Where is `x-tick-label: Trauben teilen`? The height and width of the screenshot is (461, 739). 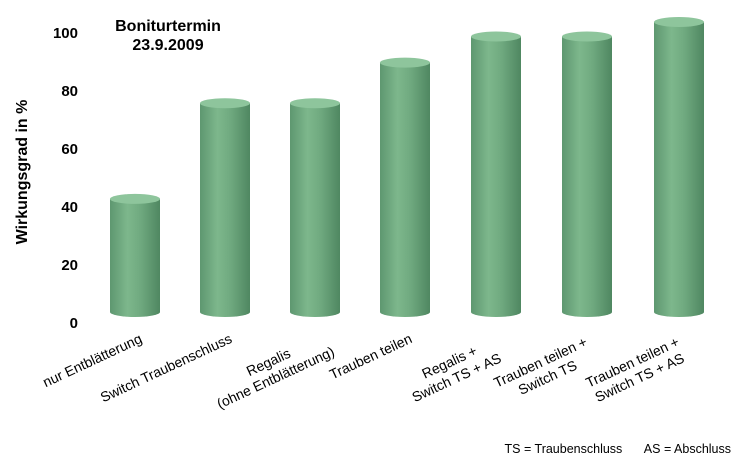
x-tick-label: Trauben teilen is located at coordinates (370, 356).